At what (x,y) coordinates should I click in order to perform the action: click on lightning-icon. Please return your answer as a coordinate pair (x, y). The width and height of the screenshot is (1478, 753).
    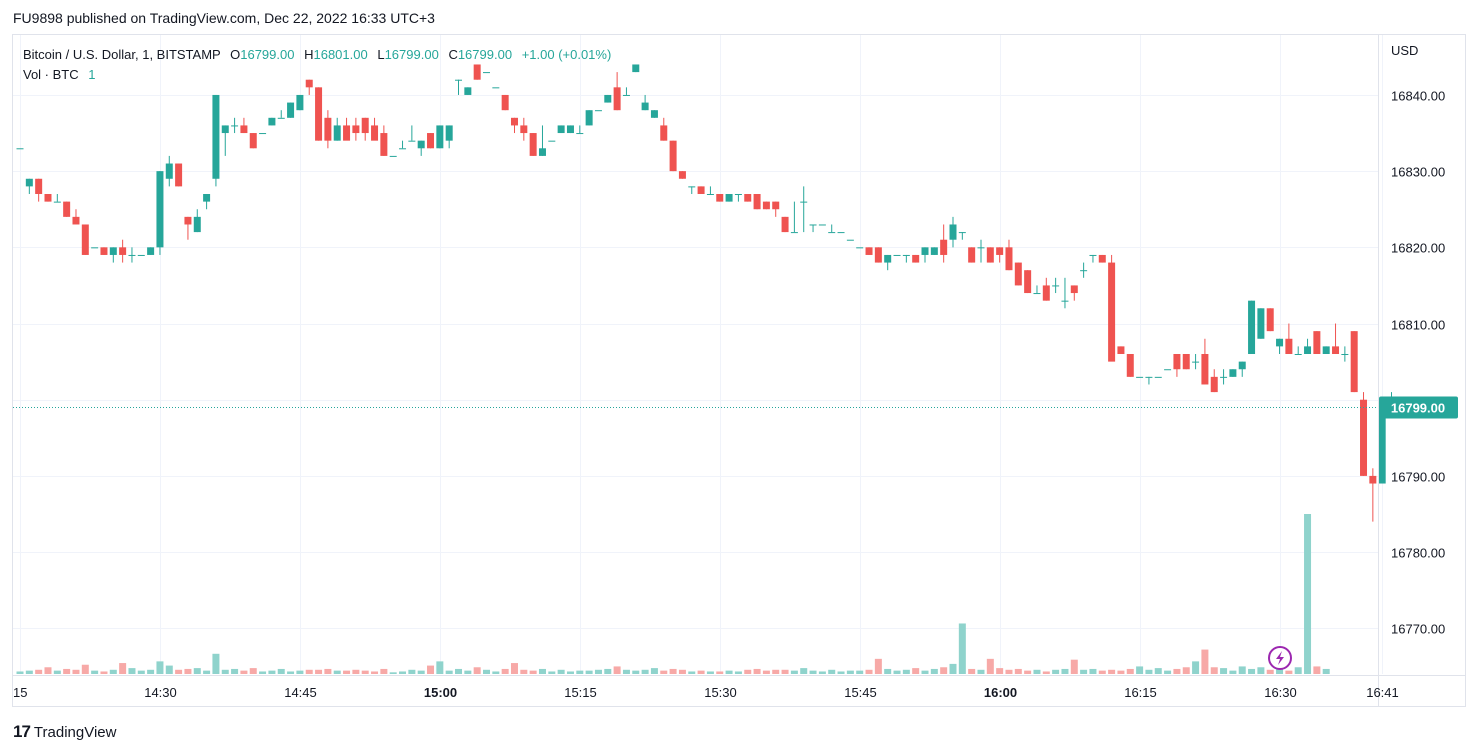
    Looking at the image, I should click on (1280, 658).